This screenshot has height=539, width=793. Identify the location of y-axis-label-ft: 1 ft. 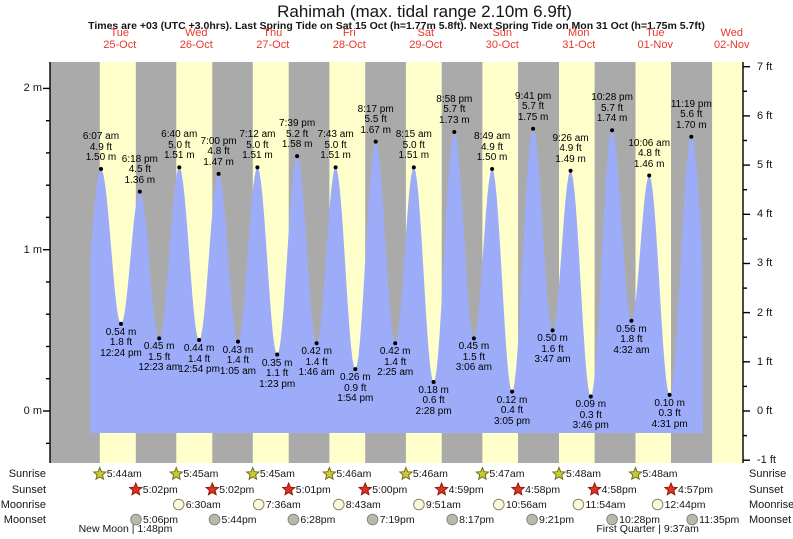
(765, 361).